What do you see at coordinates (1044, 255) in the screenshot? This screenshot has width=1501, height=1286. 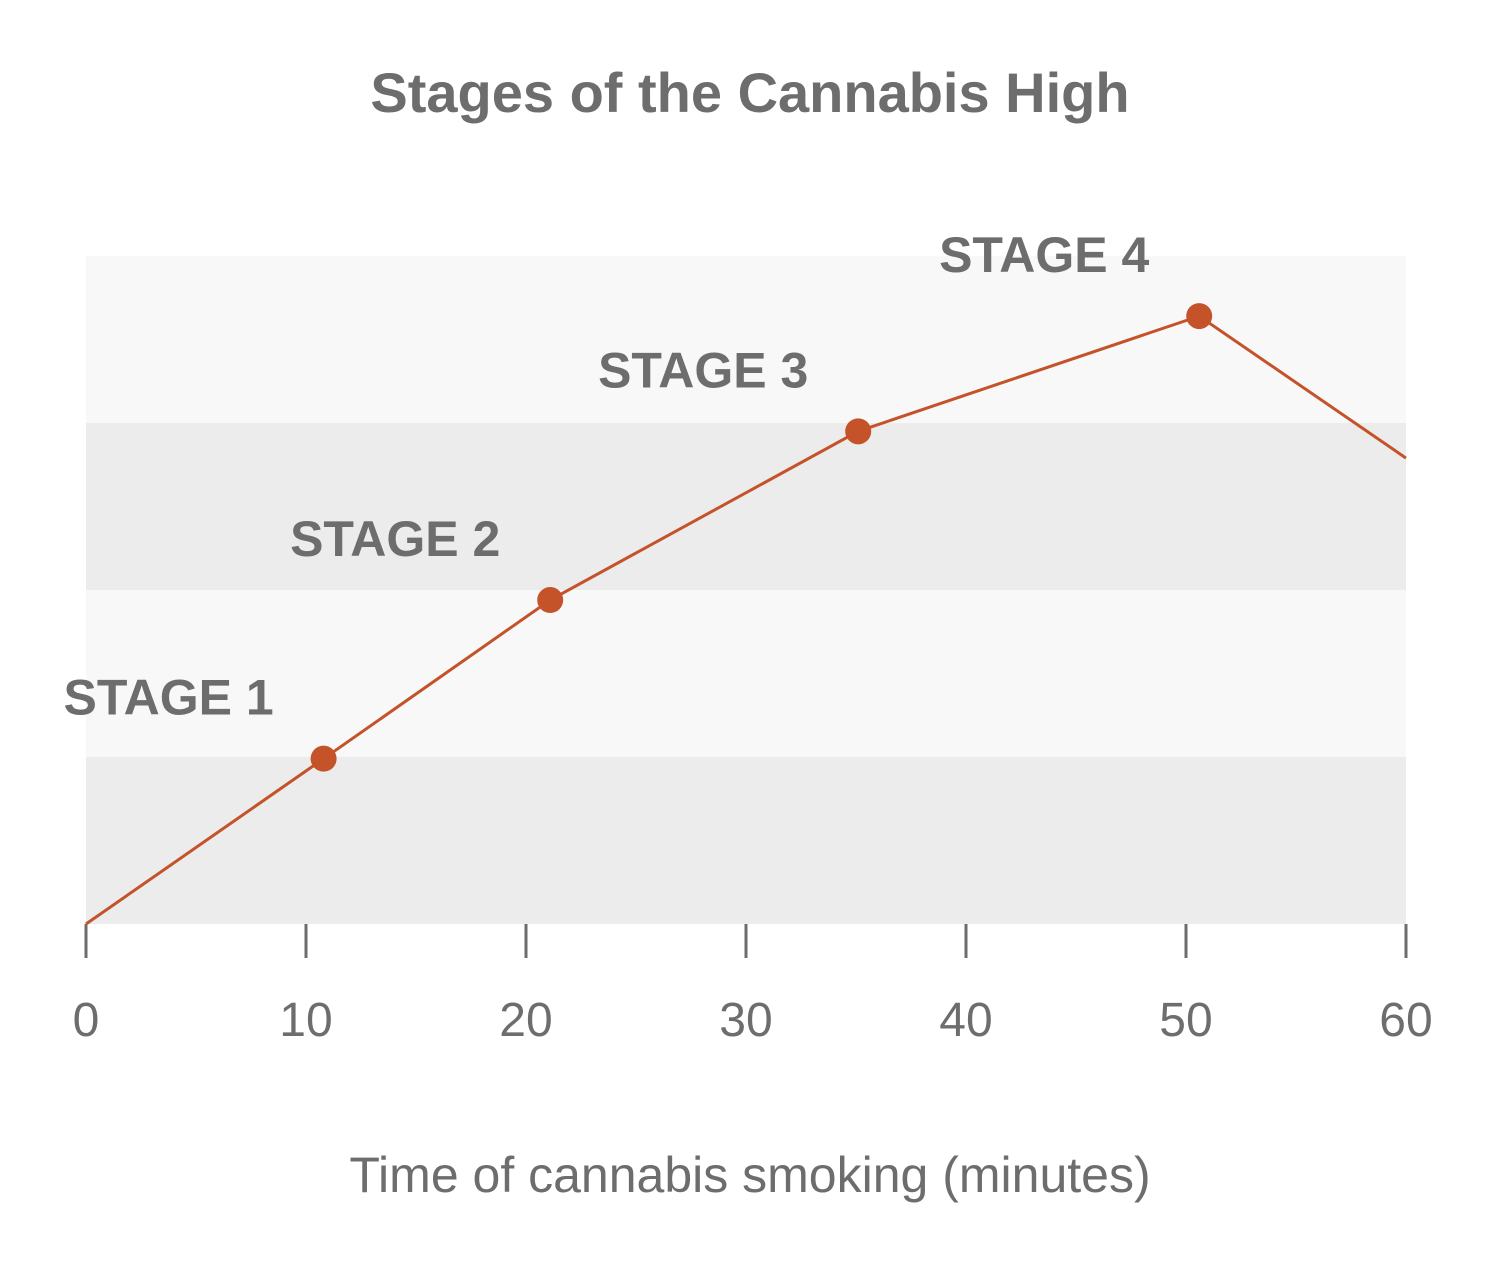 I see `stage-label: STAGE 4` at bounding box center [1044, 255].